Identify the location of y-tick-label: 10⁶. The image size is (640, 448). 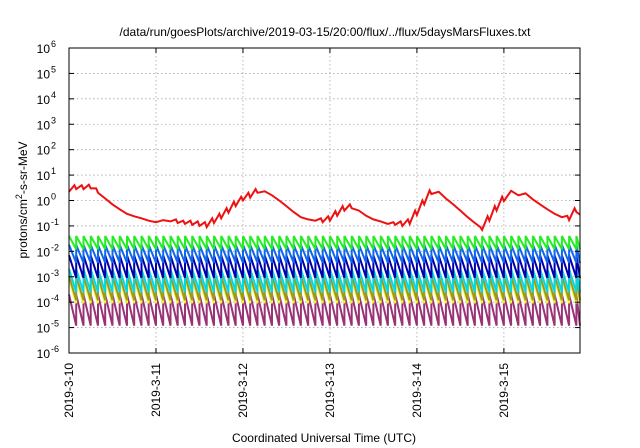
(46, 47).